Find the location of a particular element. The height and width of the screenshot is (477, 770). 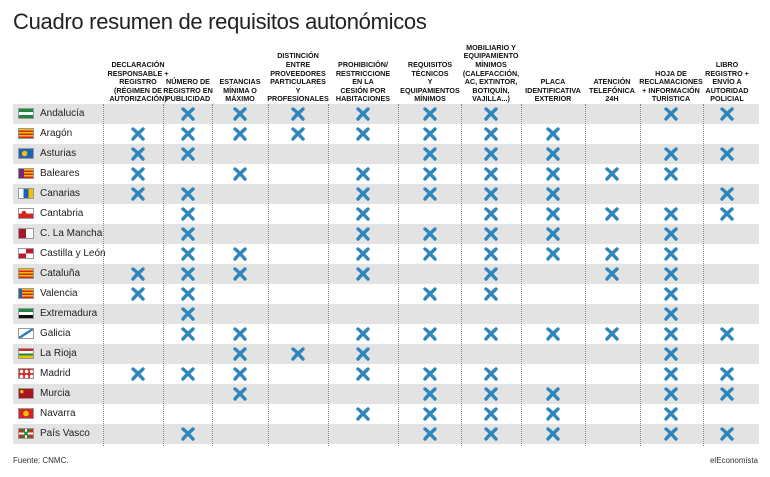

table-row: Aragón is located at coordinates (386, 134).